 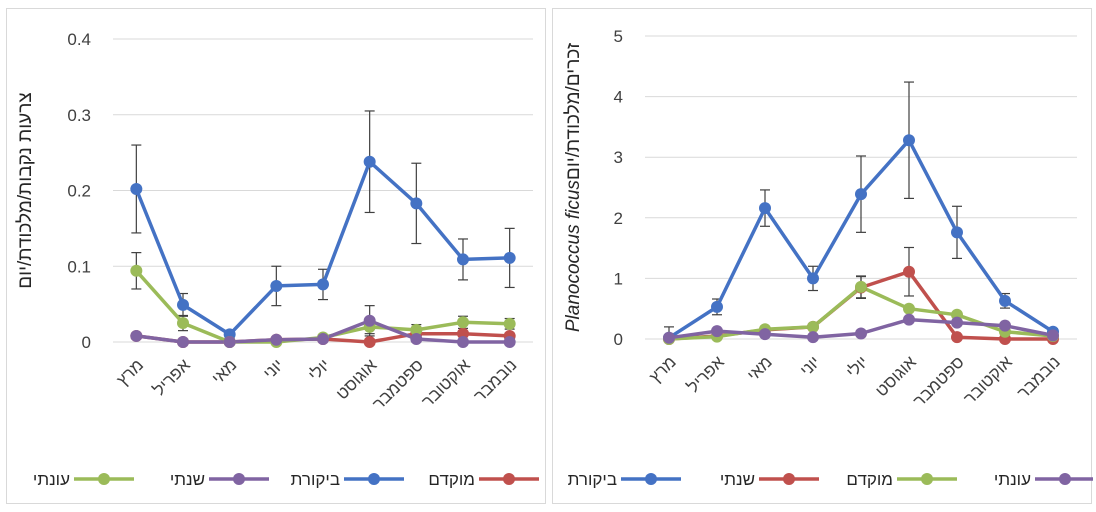 I want to click on right-legend-label: שנתי, so click(x=737, y=479).